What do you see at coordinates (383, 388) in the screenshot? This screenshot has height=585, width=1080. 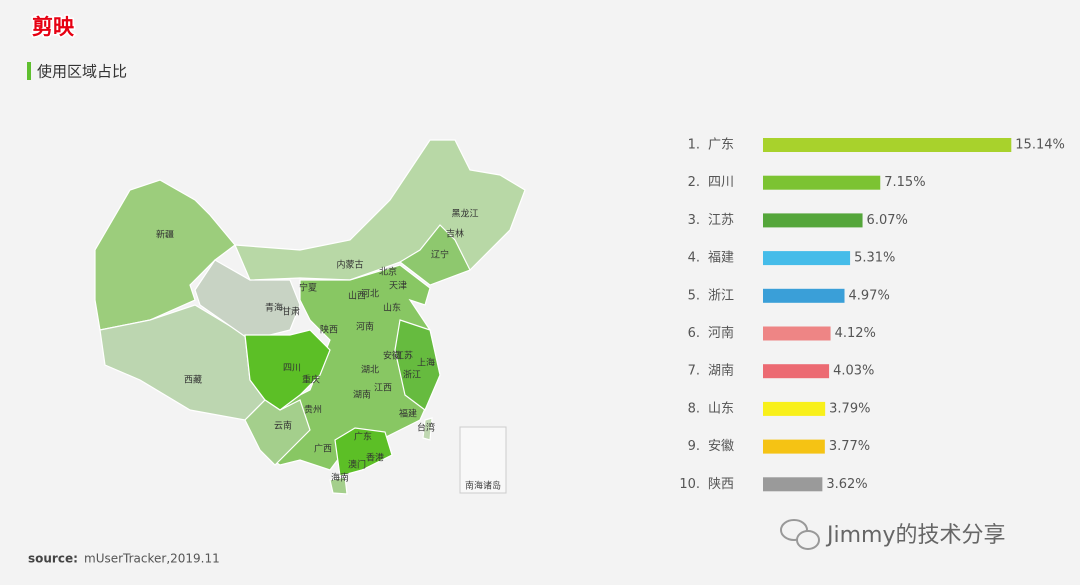 I see `province-label: 江西` at bounding box center [383, 388].